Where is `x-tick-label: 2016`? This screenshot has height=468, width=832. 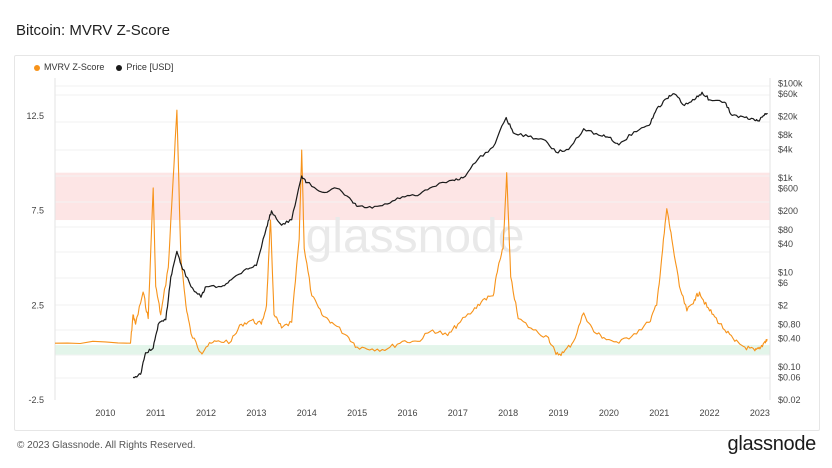
x-tick-label: 2016 is located at coordinates (407, 413).